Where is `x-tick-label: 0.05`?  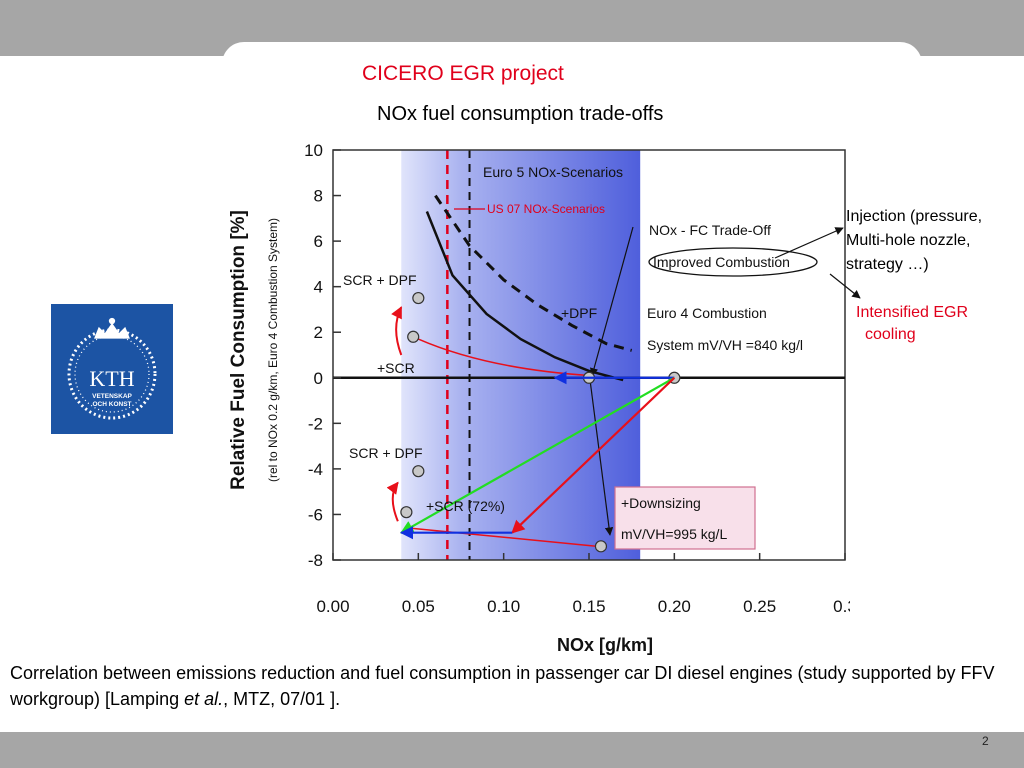
x-tick-label: 0.05 is located at coordinates (418, 606).